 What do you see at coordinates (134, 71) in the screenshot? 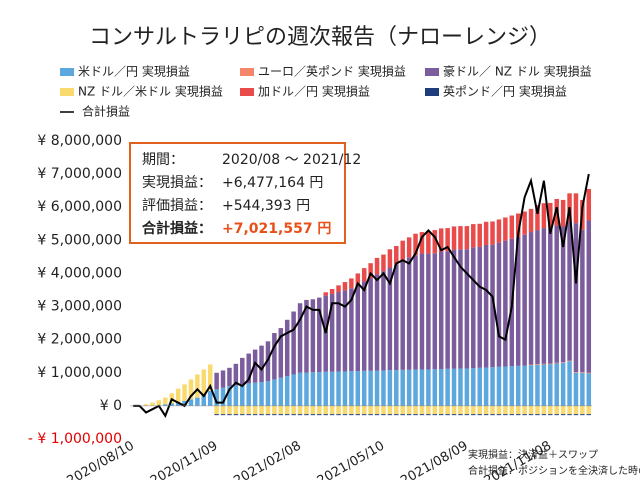
I see `legend-label: 米ドル／円 実現損益` at bounding box center [134, 71].